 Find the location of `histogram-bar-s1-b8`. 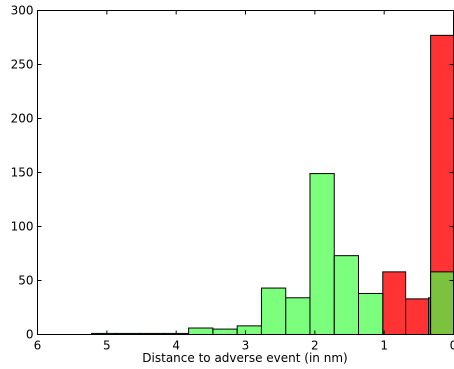

histogram-bar-s1-b8 is located at coordinates (298, 316).